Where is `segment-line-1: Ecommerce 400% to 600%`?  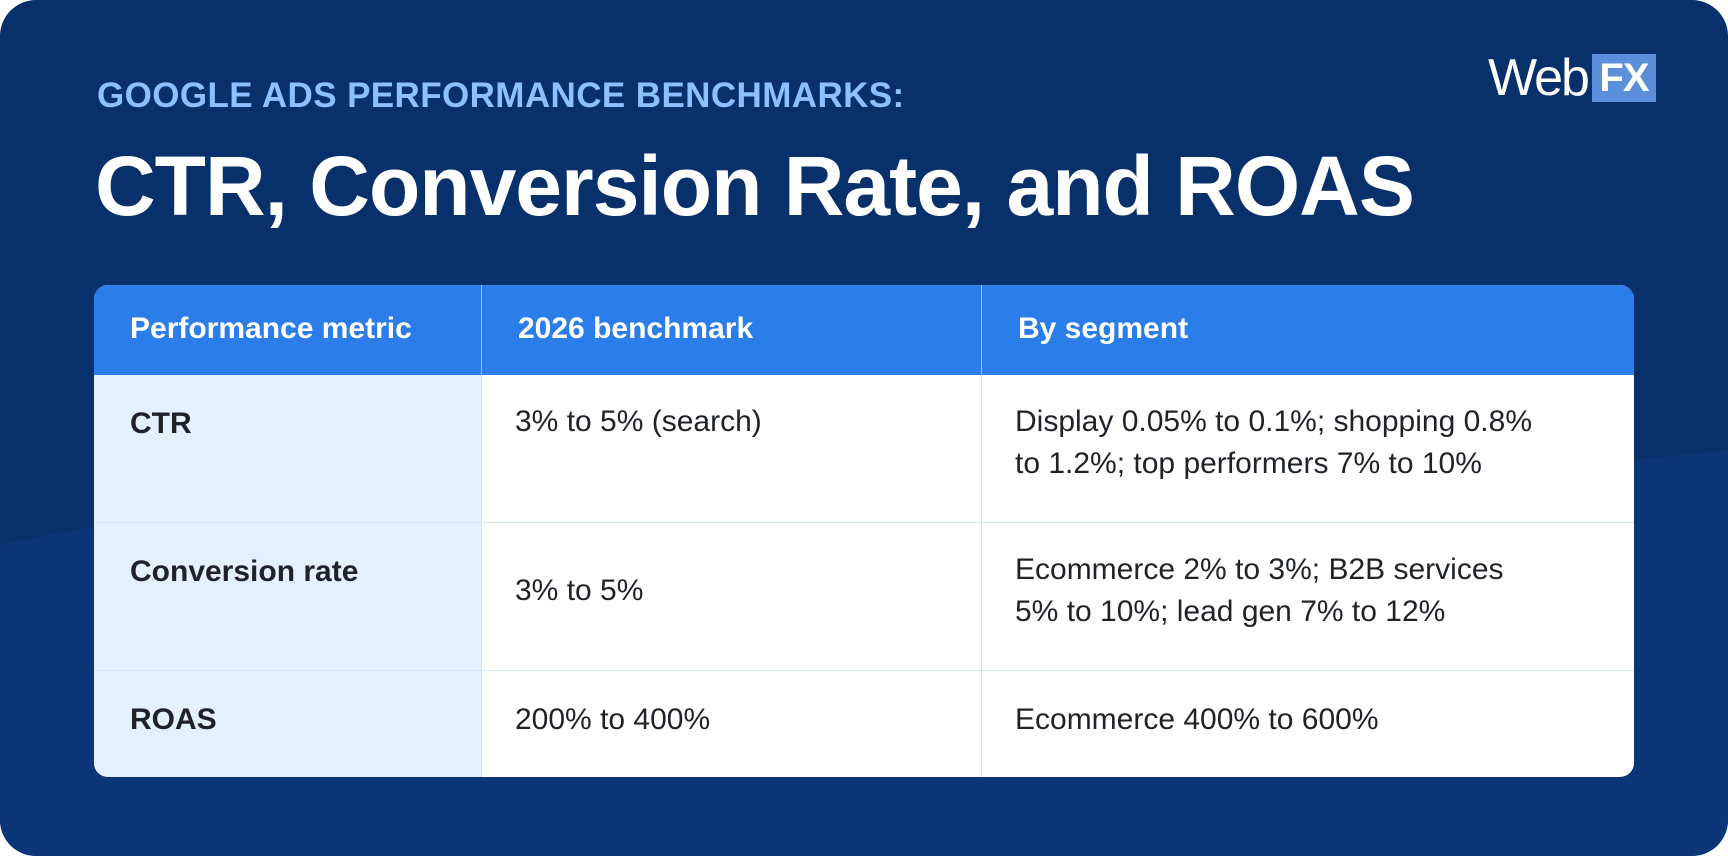 segment-line-1: Ecommerce 400% to 600% is located at coordinates (1197, 719).